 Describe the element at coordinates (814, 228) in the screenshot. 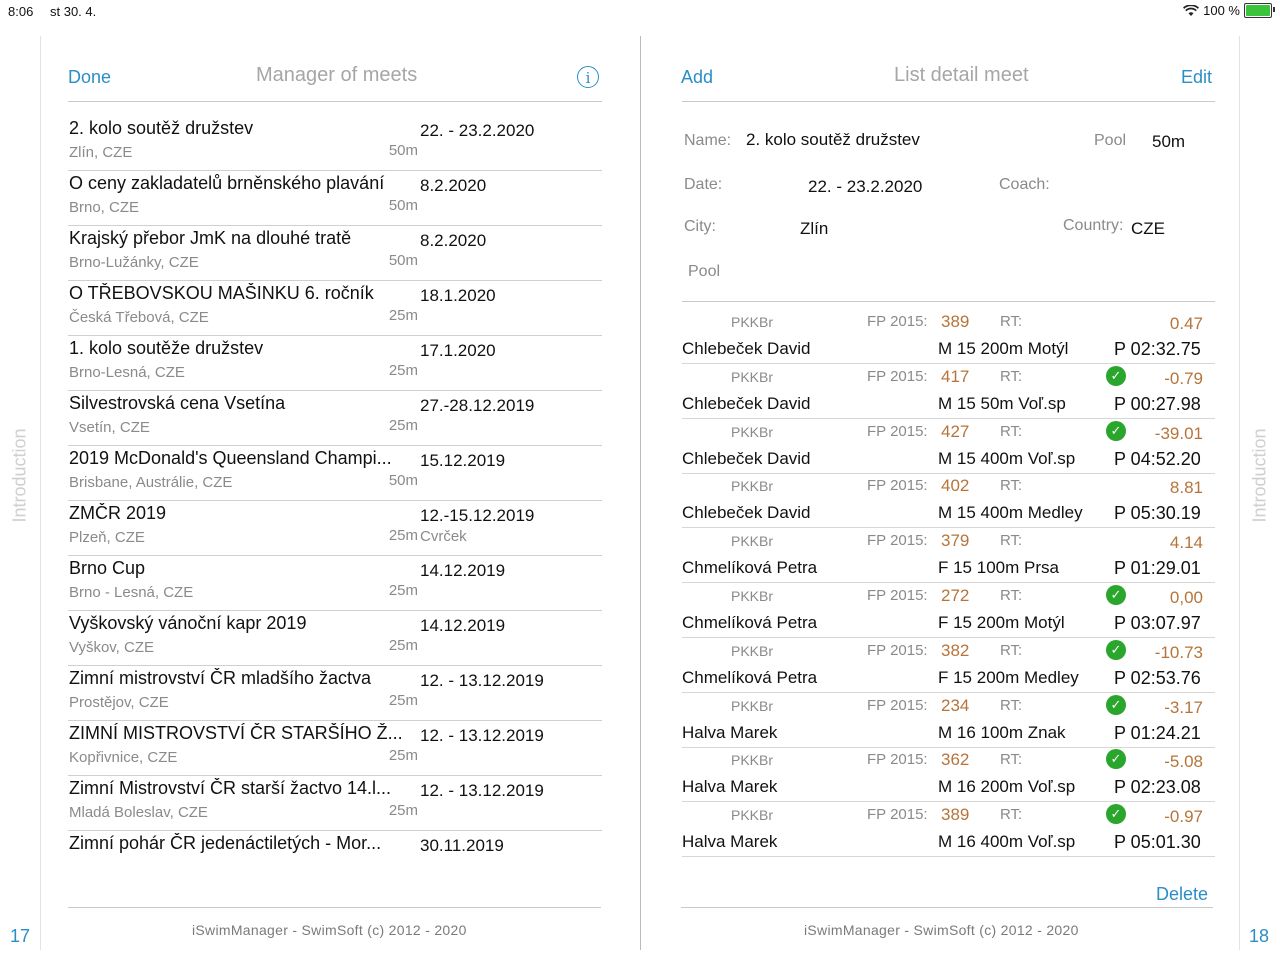

I see `city-value: Zlín` at that location.